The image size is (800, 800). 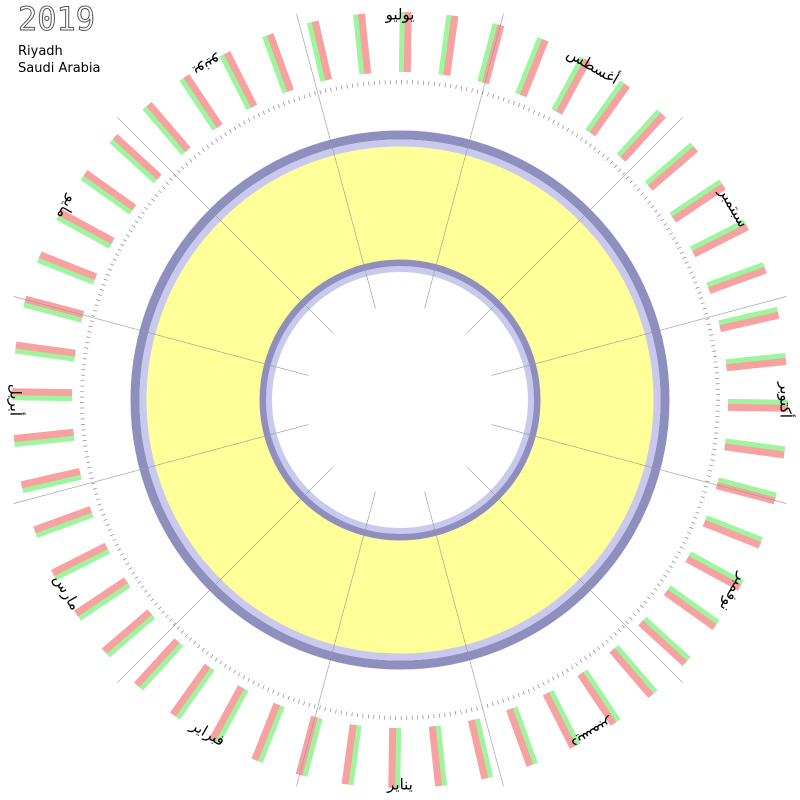 I want to click on inner-ring-dark, so click(x=400, y=400).